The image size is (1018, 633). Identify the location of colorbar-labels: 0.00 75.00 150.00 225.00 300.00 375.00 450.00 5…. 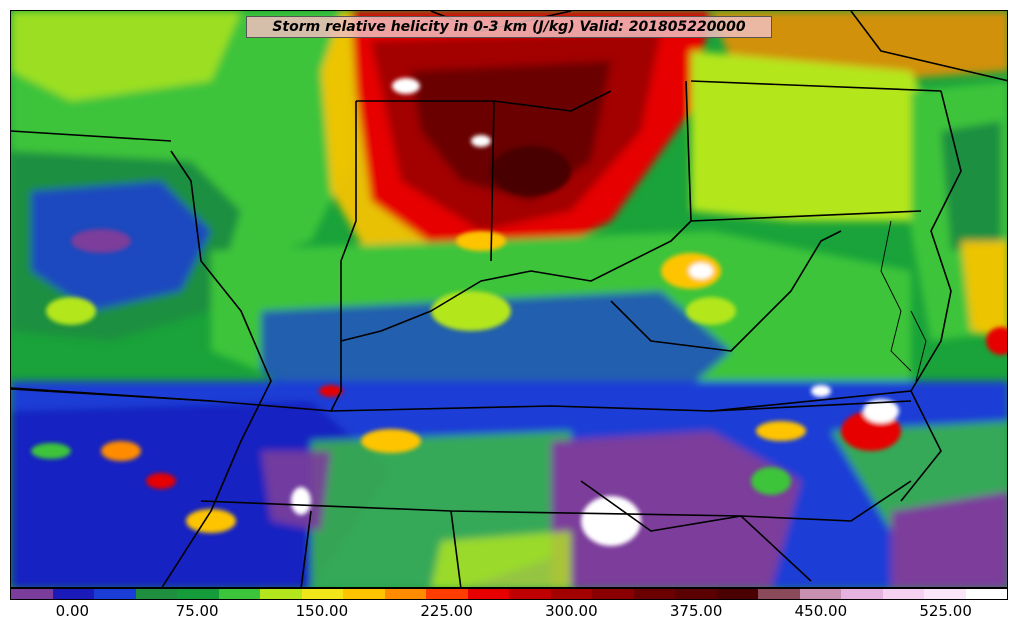
(509, 613).